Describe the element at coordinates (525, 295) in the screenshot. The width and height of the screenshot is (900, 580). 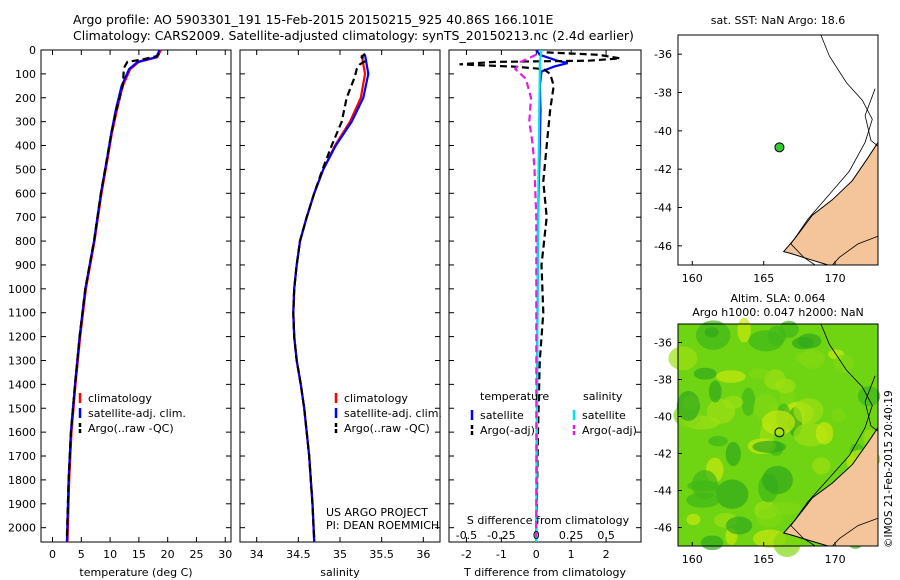
I see `difference-series-salinity-argo-adj-` at that location.